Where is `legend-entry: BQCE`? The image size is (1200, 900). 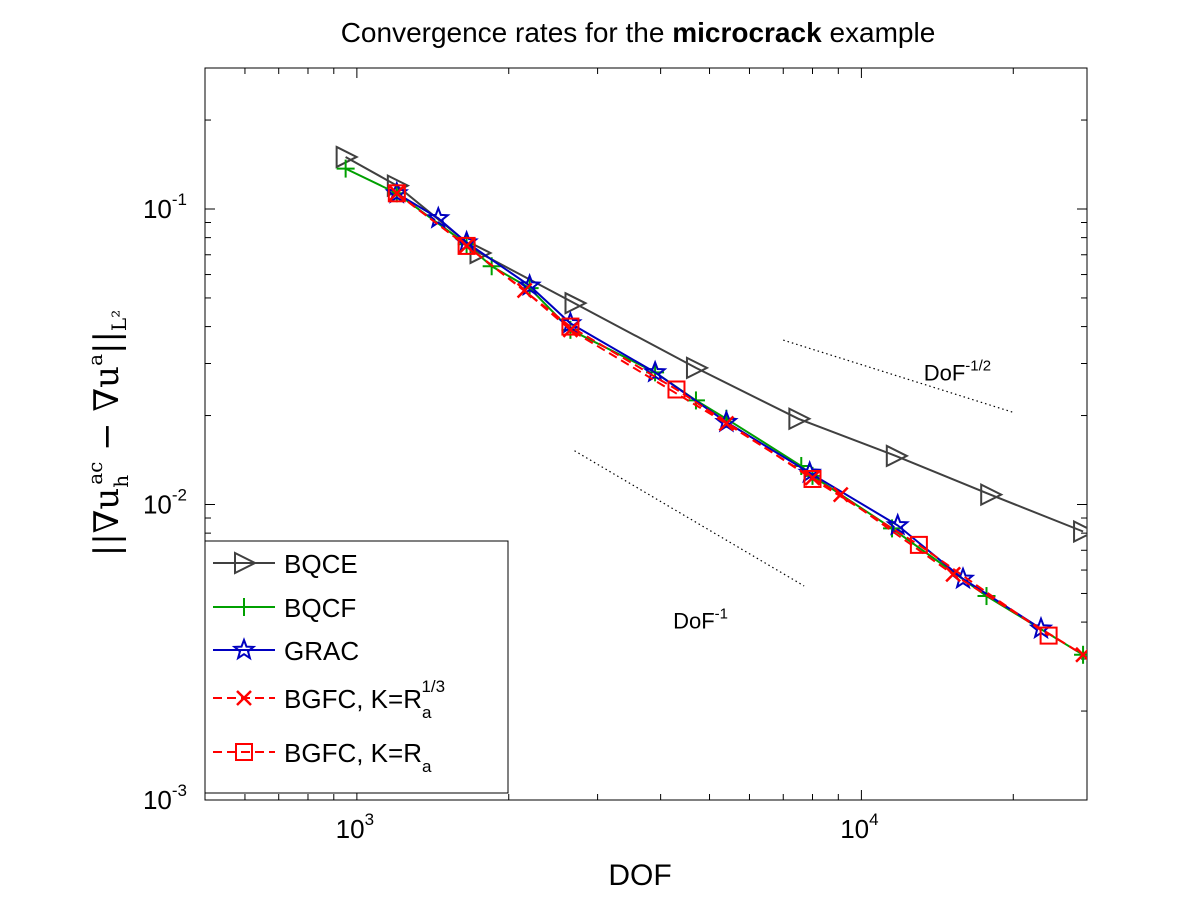 legend-entry: BQCE is located at coordinates (285, 564).